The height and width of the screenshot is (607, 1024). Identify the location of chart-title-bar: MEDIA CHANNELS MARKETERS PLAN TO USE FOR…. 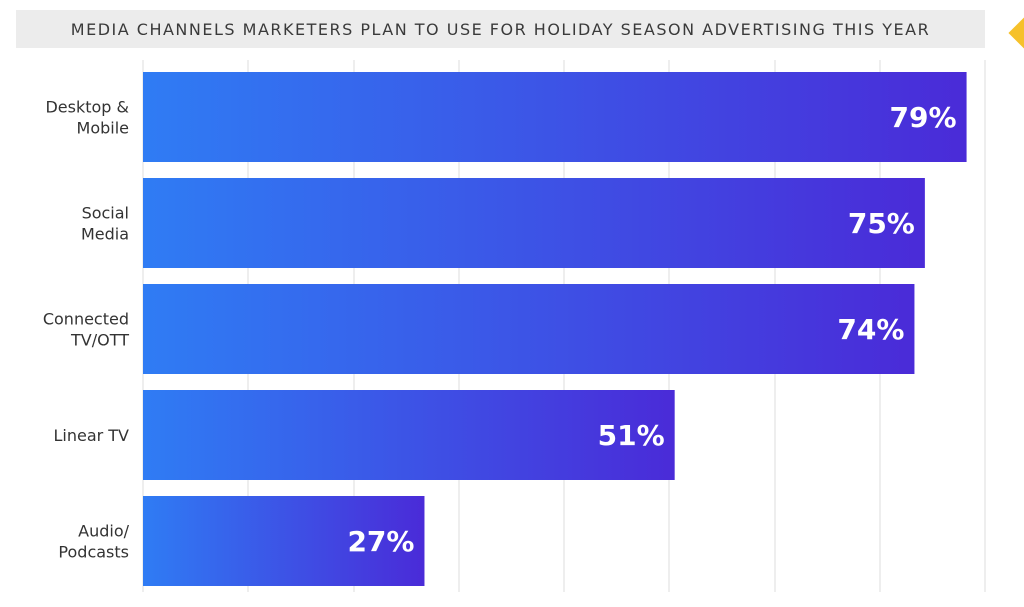
(500, 29).